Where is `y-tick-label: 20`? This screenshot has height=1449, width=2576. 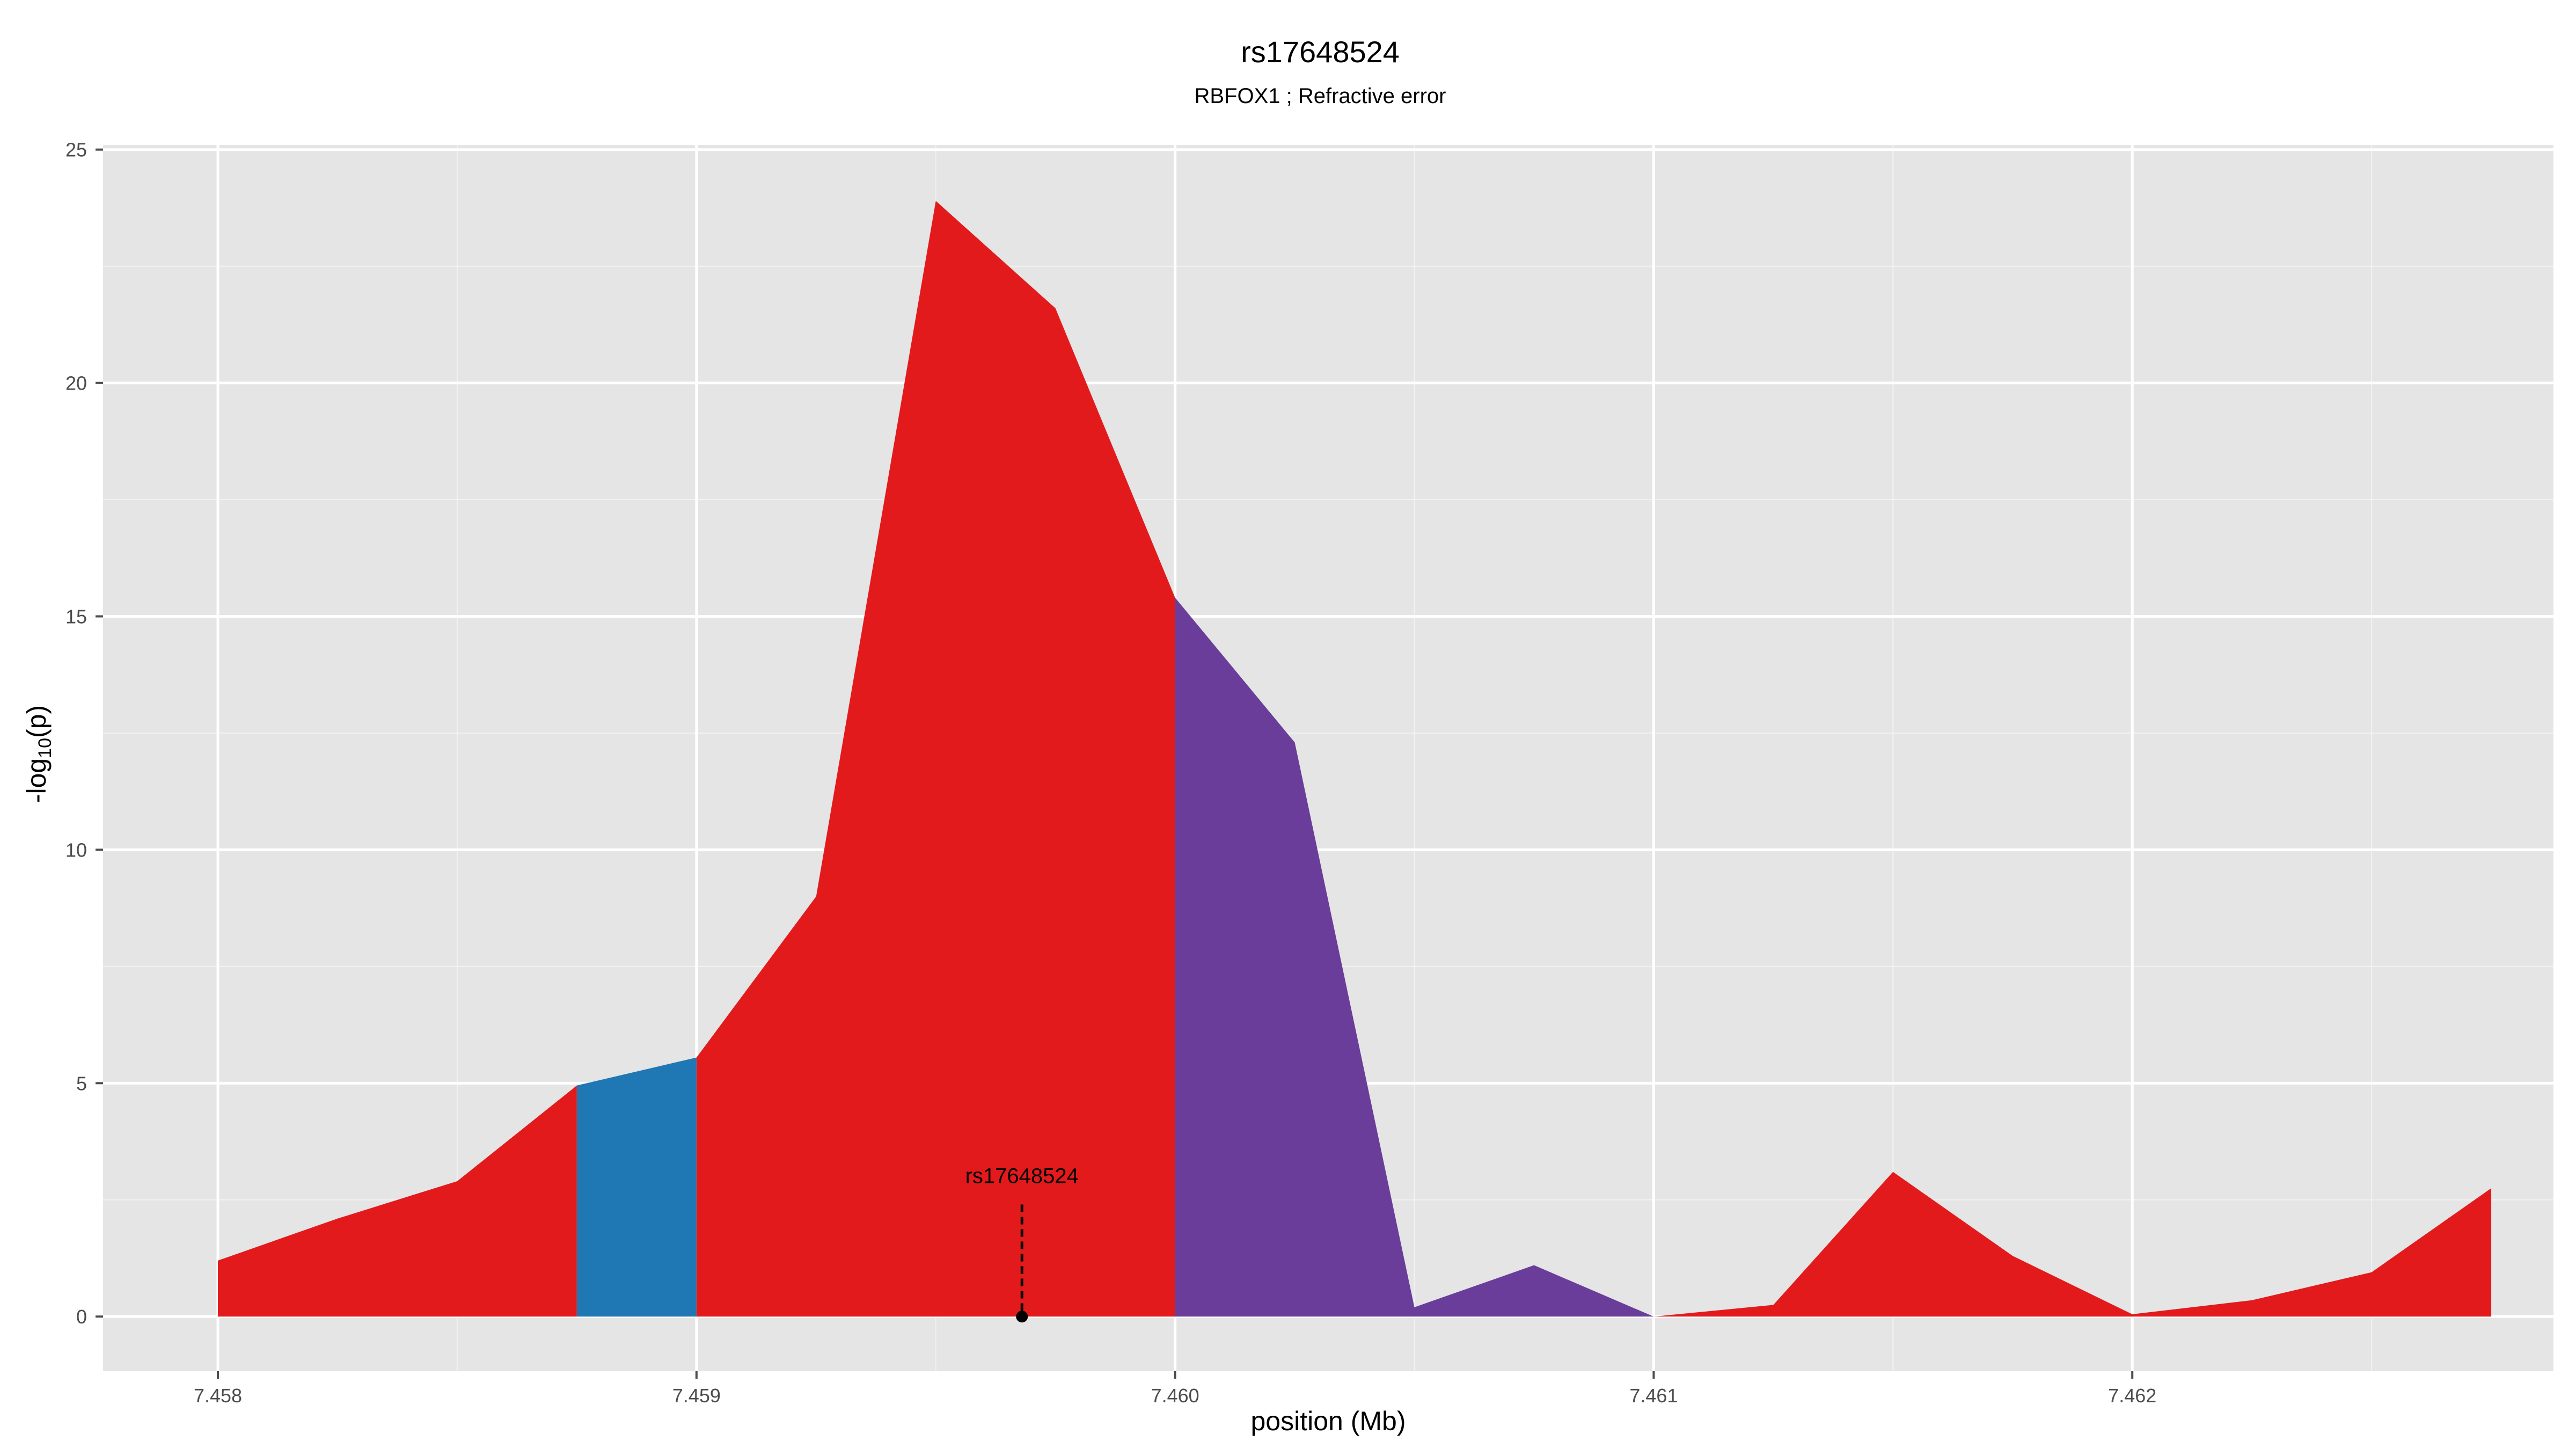 y-tick-label: 20 is located at coordinates (76, 383).